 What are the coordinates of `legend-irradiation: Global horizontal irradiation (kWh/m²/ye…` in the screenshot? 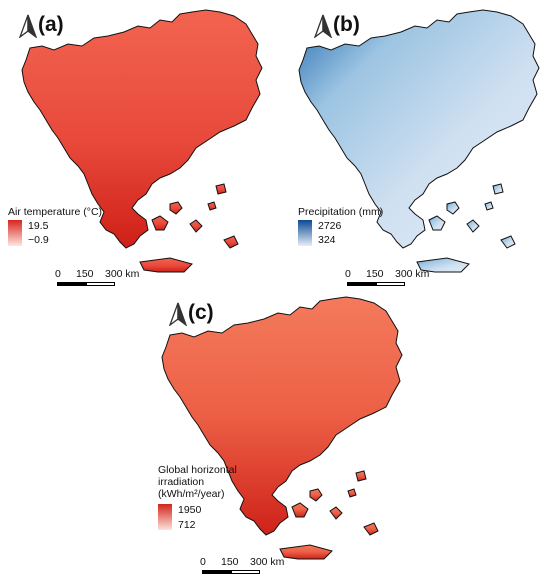 It's located at (223, 504).